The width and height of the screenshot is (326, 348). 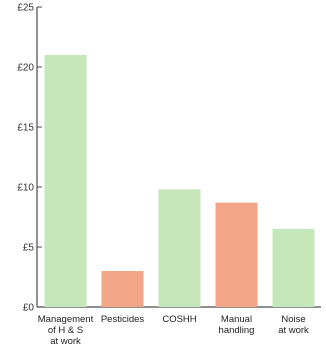 I want to click on y-tick-label-3: £15, so click(x=25, y=128).